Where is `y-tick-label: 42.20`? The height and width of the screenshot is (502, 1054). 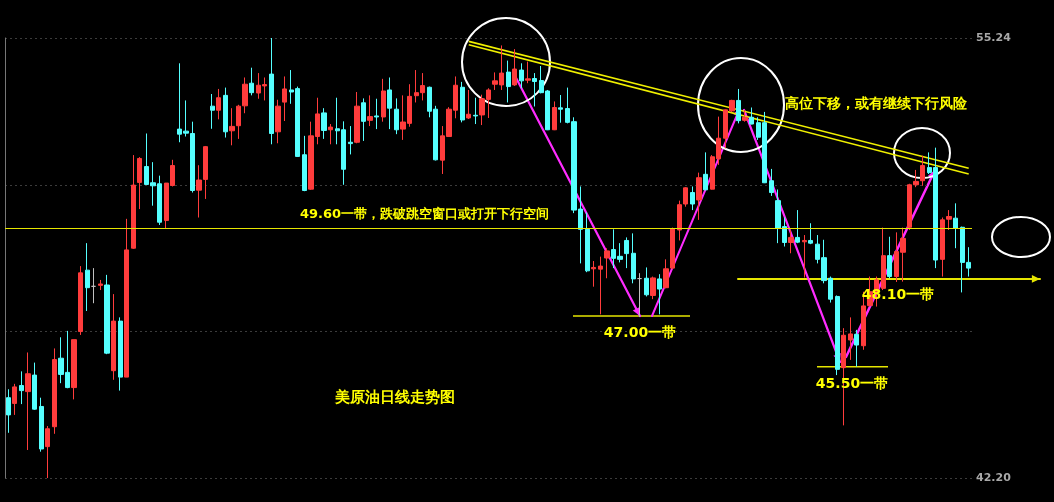
y-tick-label: 42.20 is located at coordinates (994, 477).